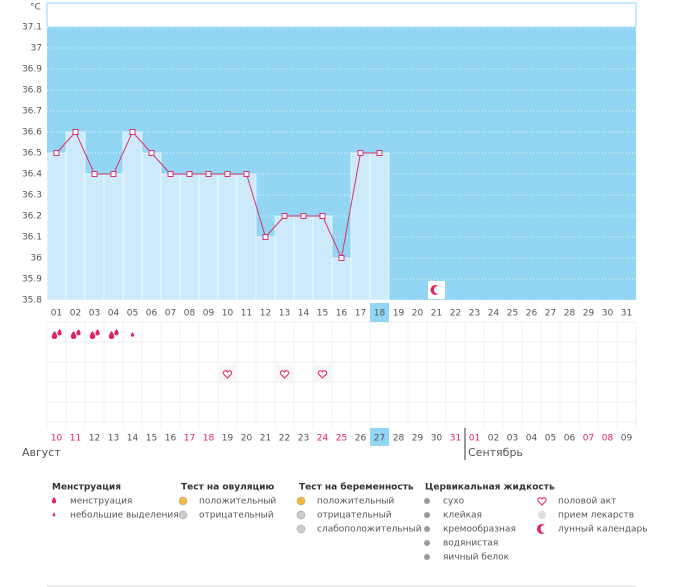 Image resolution: width=675 pixels, height=587 pixels. Describe the element at coordinates (284, 439) in the screenshot. I see `date-label: 22` at that location.